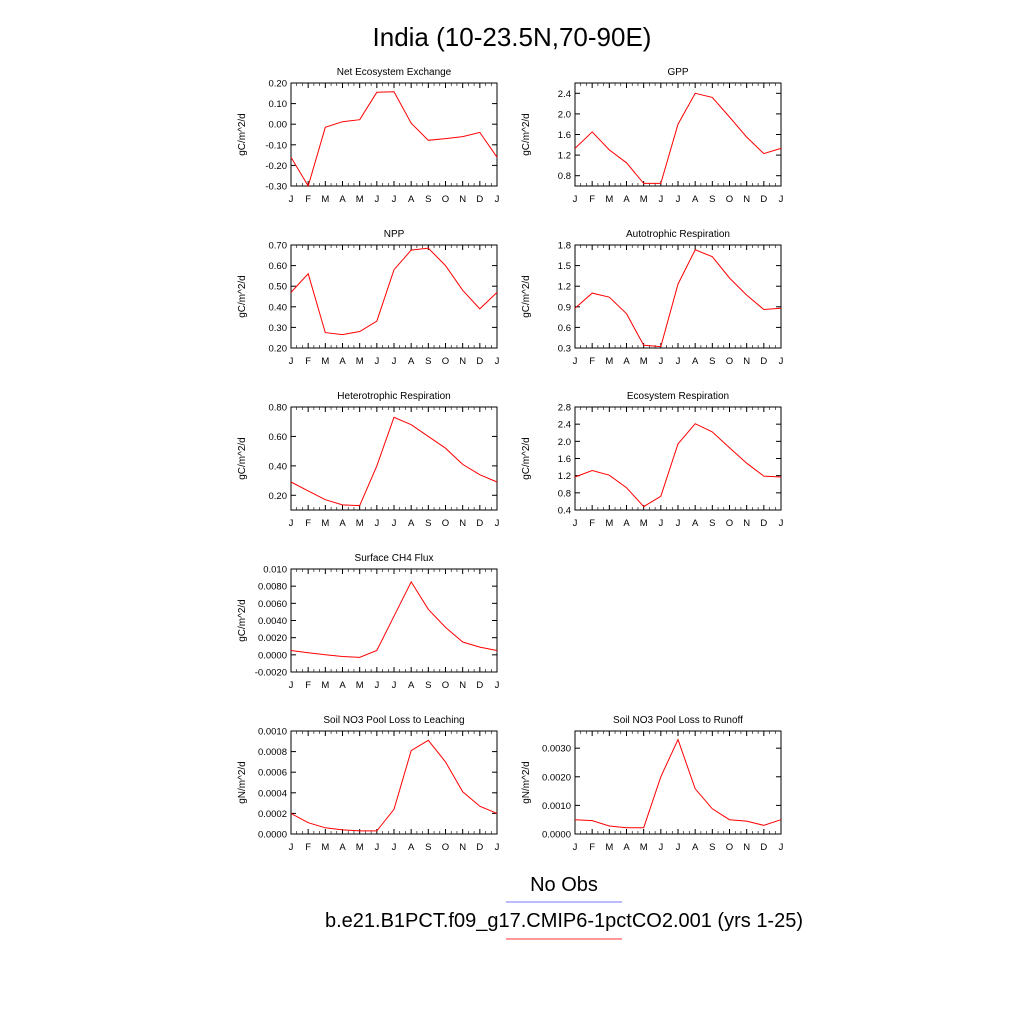 This screenshot has height=1024, width=1024. Describe the element at coordinates (271, 673) in the screenshot. I see `y-tick-label: -0.0020` at that location.